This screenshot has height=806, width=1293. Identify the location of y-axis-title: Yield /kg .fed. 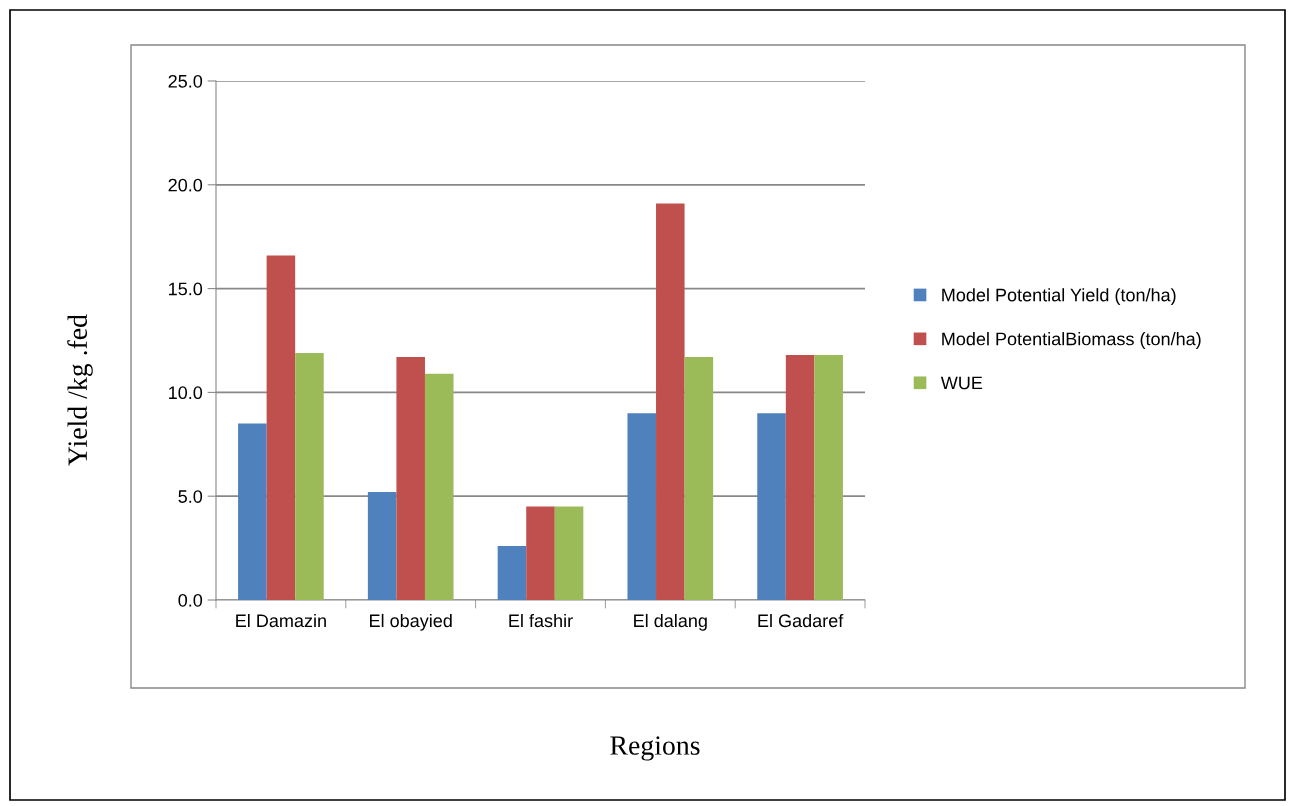
(80, 390).